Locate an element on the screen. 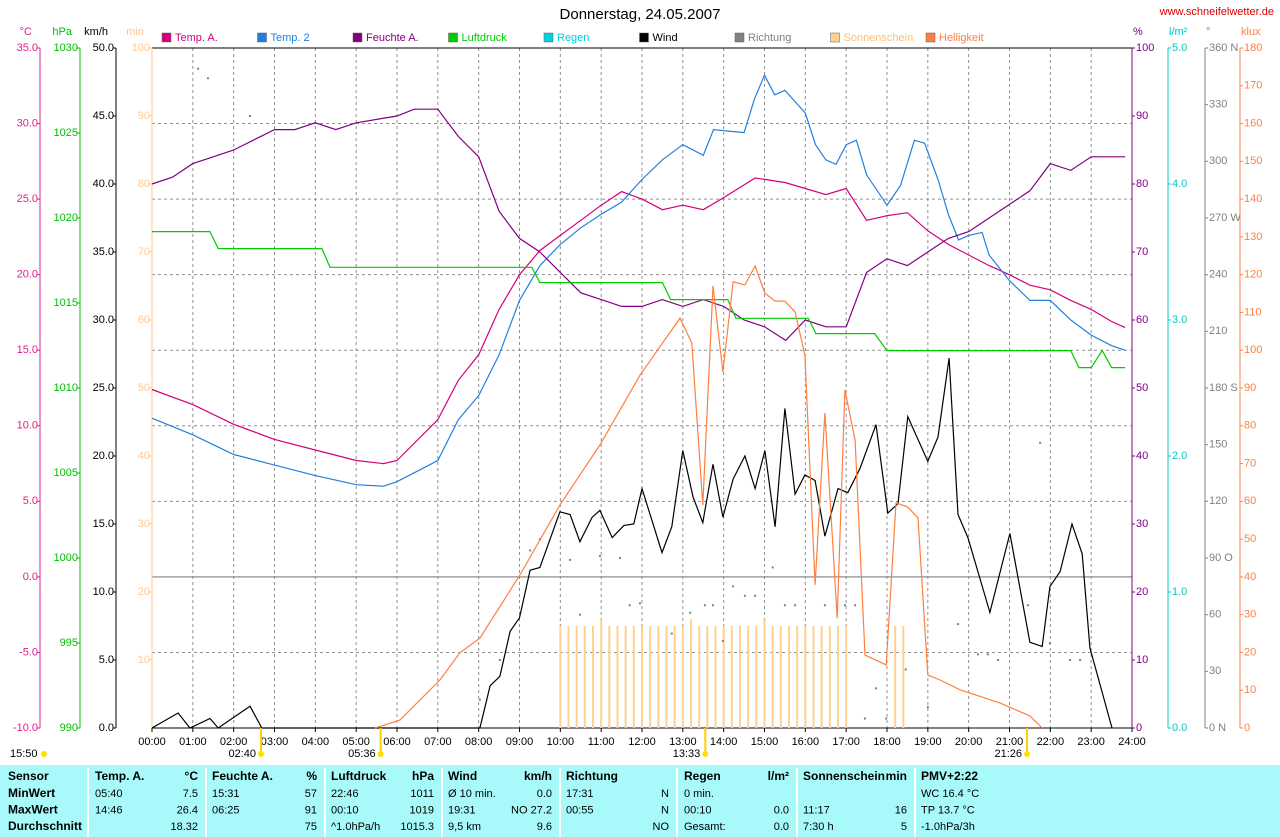 This screenshot has width=1280, height=837. table-cell: Regen is located at coordinates (702, 776).